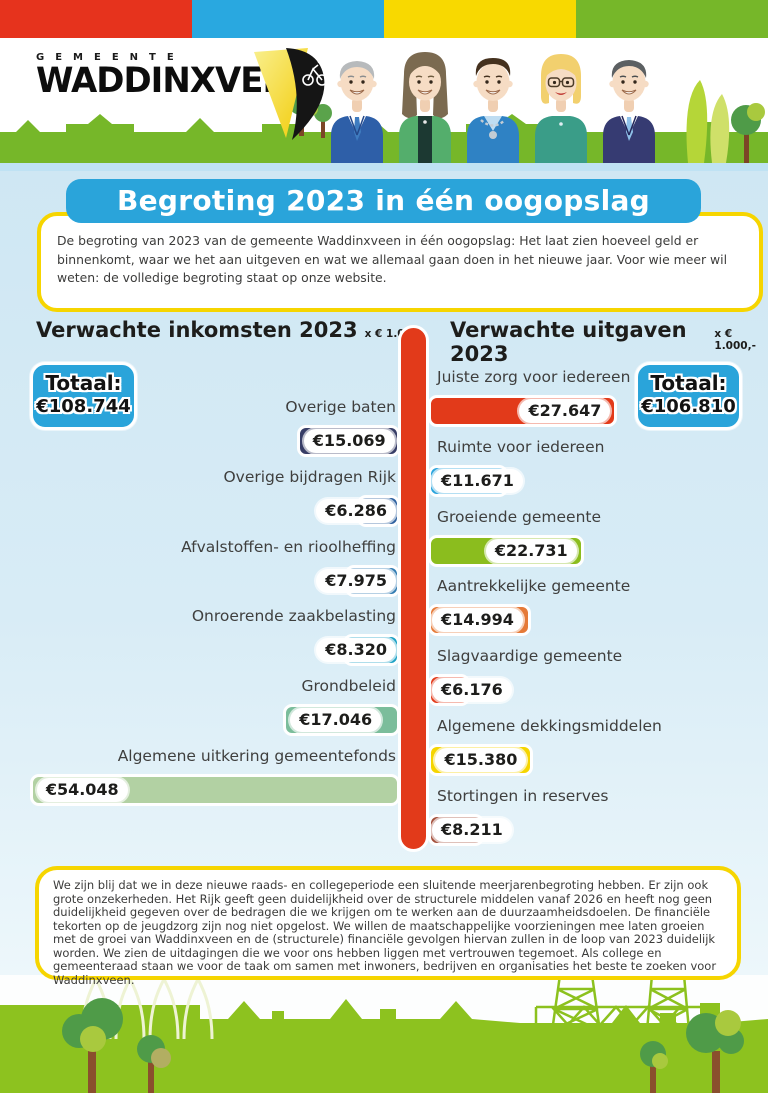 The image size is (768, 1093). I want to click on expense-value-pill: €15.380, so click(481, 760).